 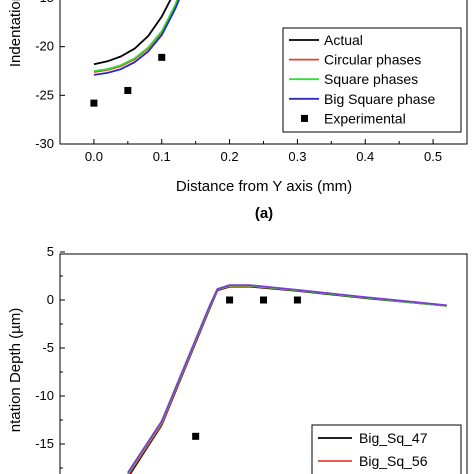 What do you see at coordinates (264, 213) in the screenshot?
I see `panel-label-a: (a)` at bounding box center [264, 213].